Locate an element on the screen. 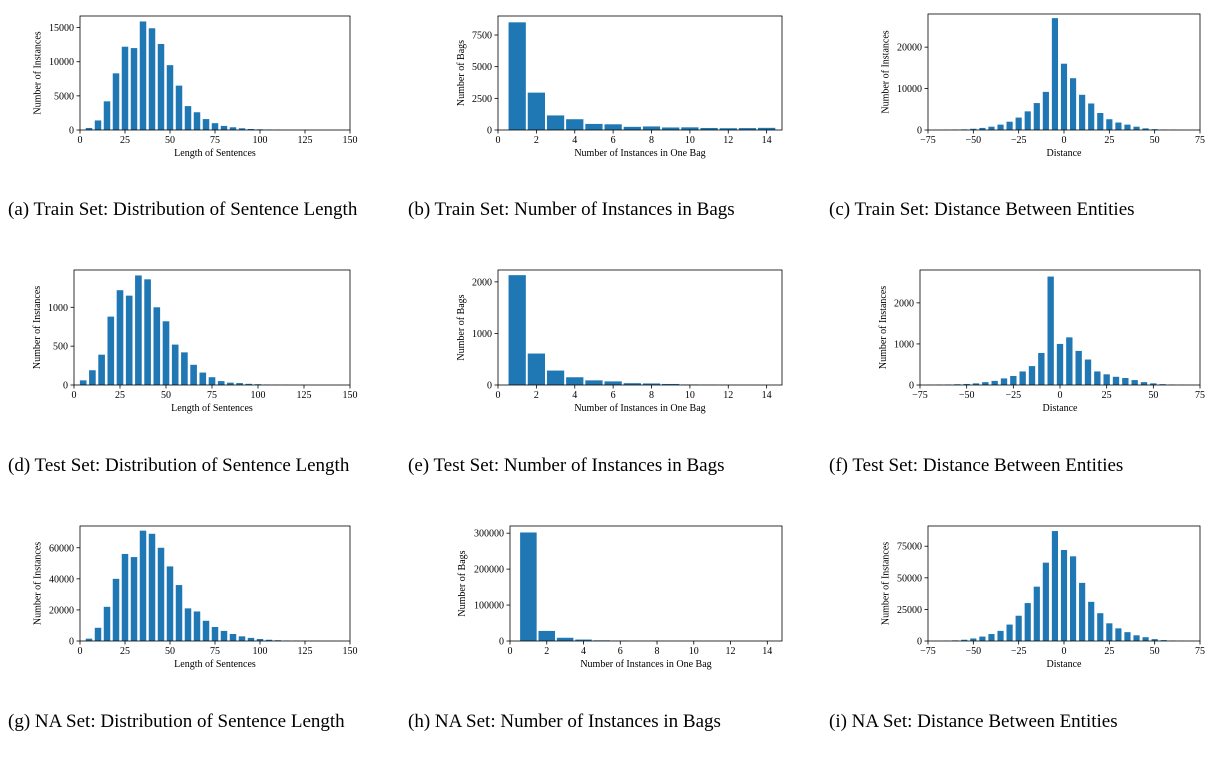 This screenshot has width=1221, height=757. x-tick-label: 100 is located at coordinates (260, 140).